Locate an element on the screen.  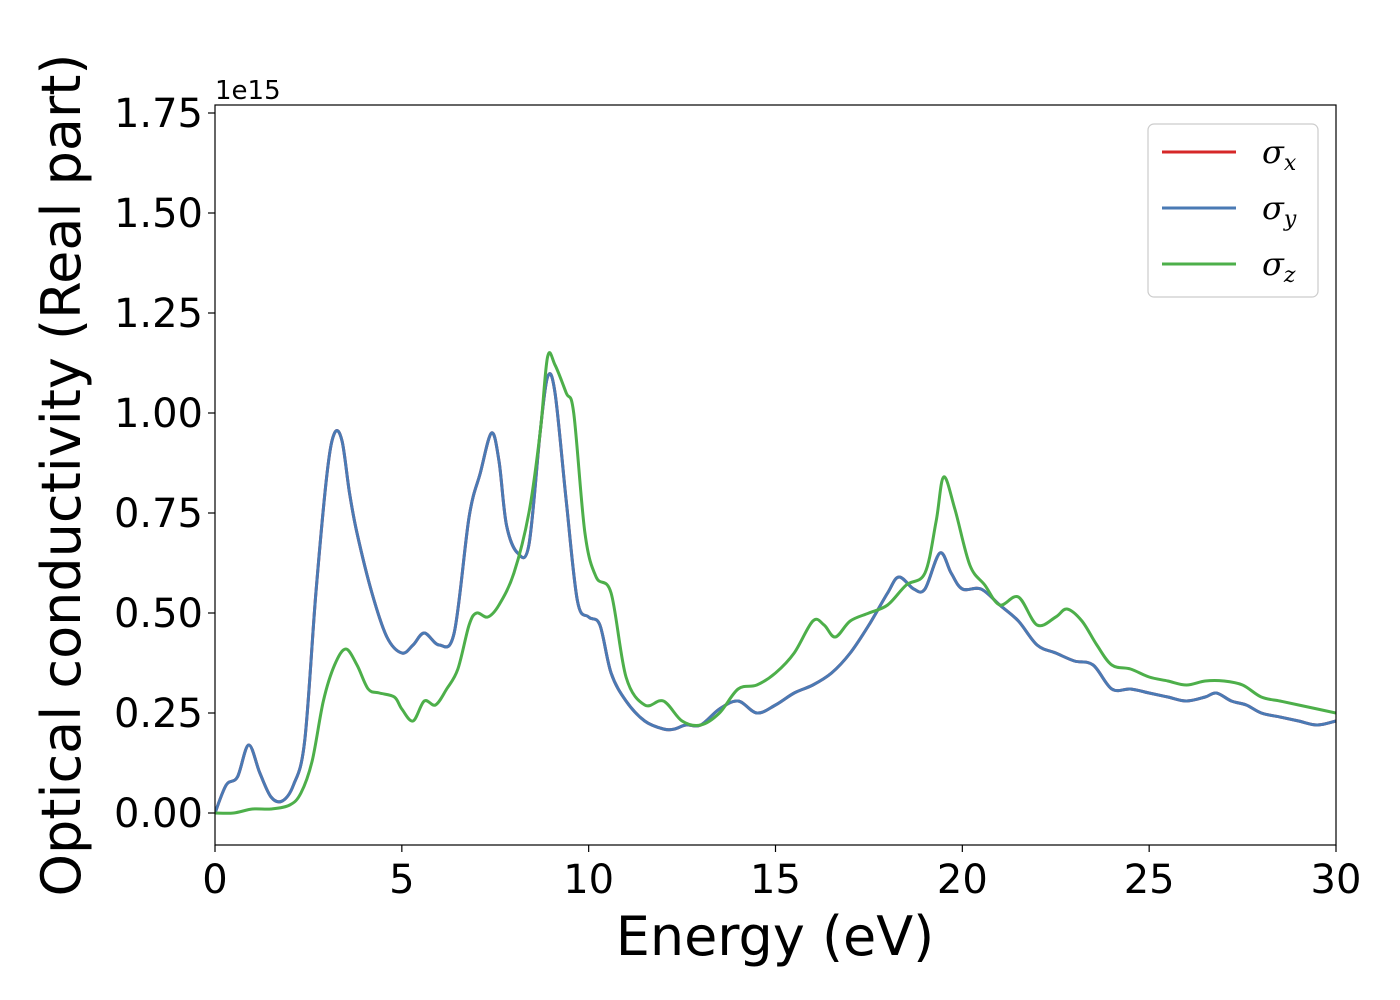
x-tick-label: 15 is located at coordinates (775, 880).